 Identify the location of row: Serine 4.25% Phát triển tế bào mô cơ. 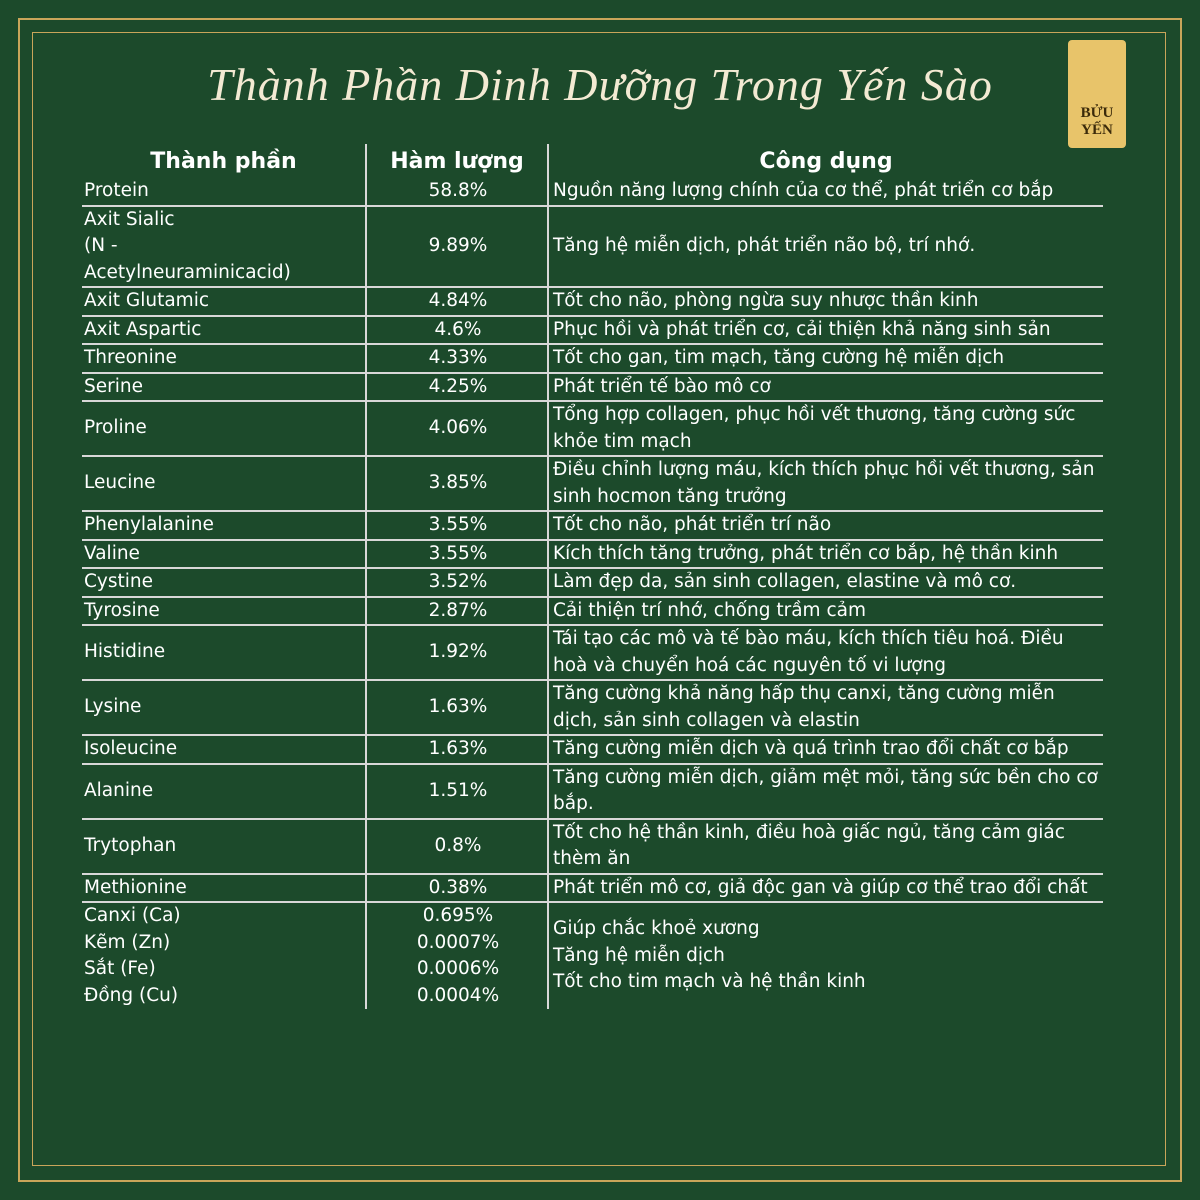
(592, 387).